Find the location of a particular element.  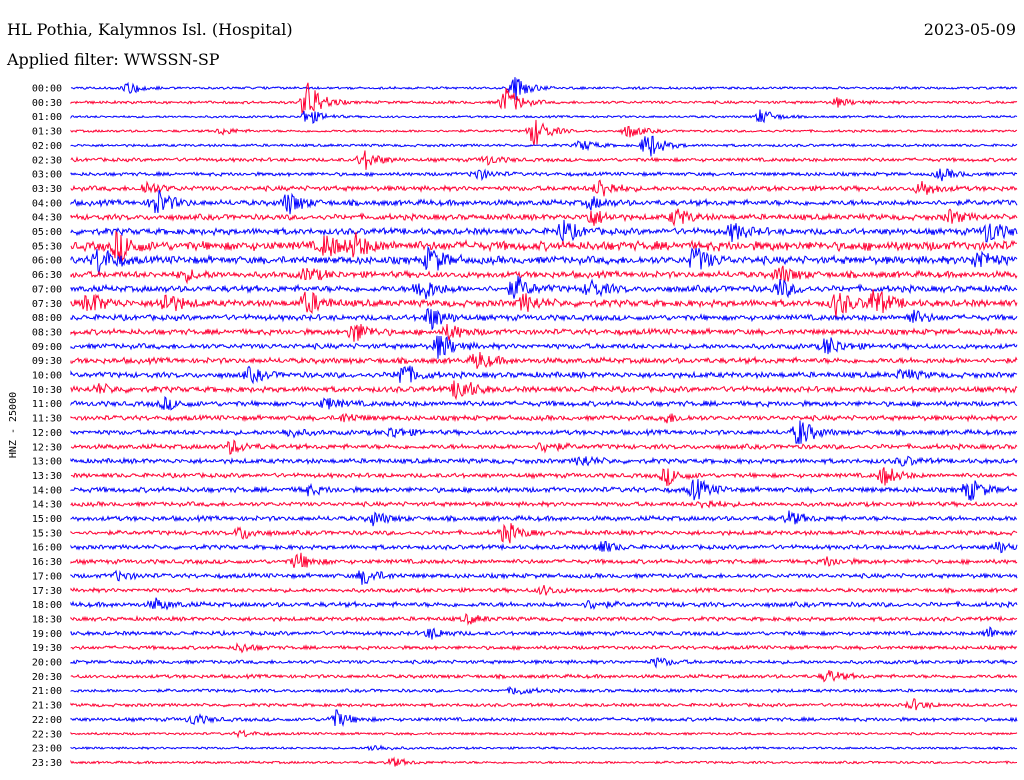

time-tick-label: 13:30 is located at coordinates (47, 476).